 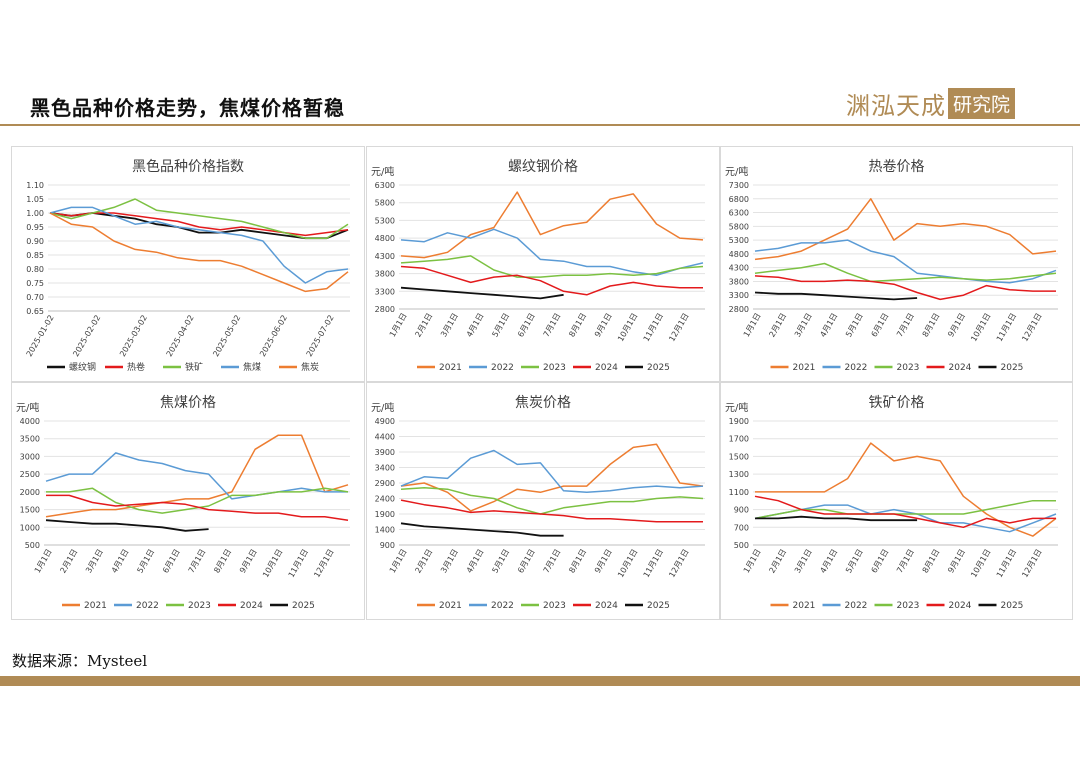 What do you see at coordinates (35, 213) in the screenshot?
I see `y-tick-label: 1.00` at bounding box center [35, 213].